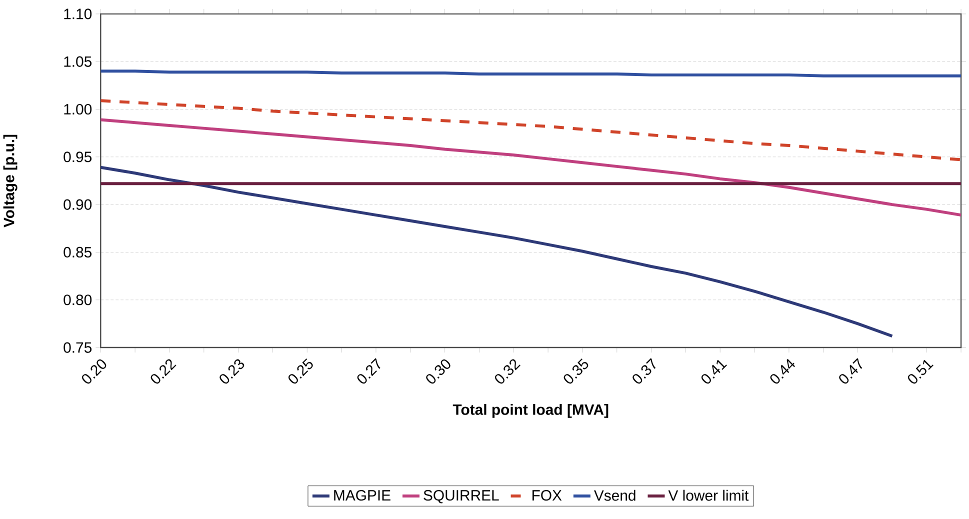 The width and height of the screenshot is (969, 519). Describe the element at coordinates (708, 495) in the screenshot. I see `legend-label: V lower limit` at that location.